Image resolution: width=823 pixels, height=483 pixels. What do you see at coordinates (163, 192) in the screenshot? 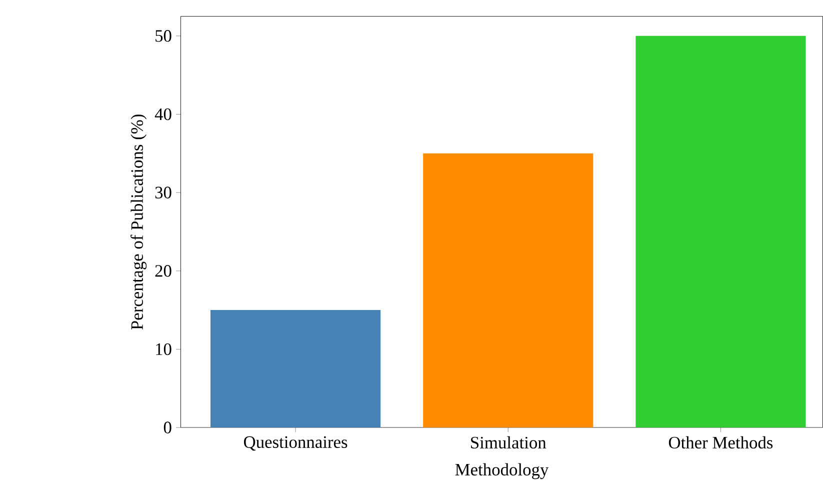
I see `y-tick-label: 30` at bounding box center [163, 192].